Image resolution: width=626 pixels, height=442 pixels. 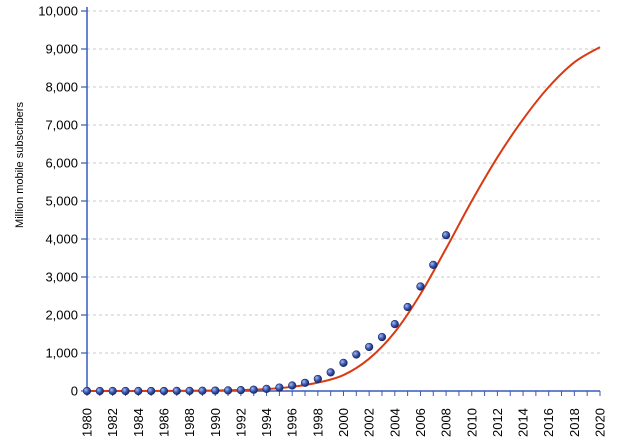 I want to click on x-tick-label: 2014, so click(x=523, y=422).